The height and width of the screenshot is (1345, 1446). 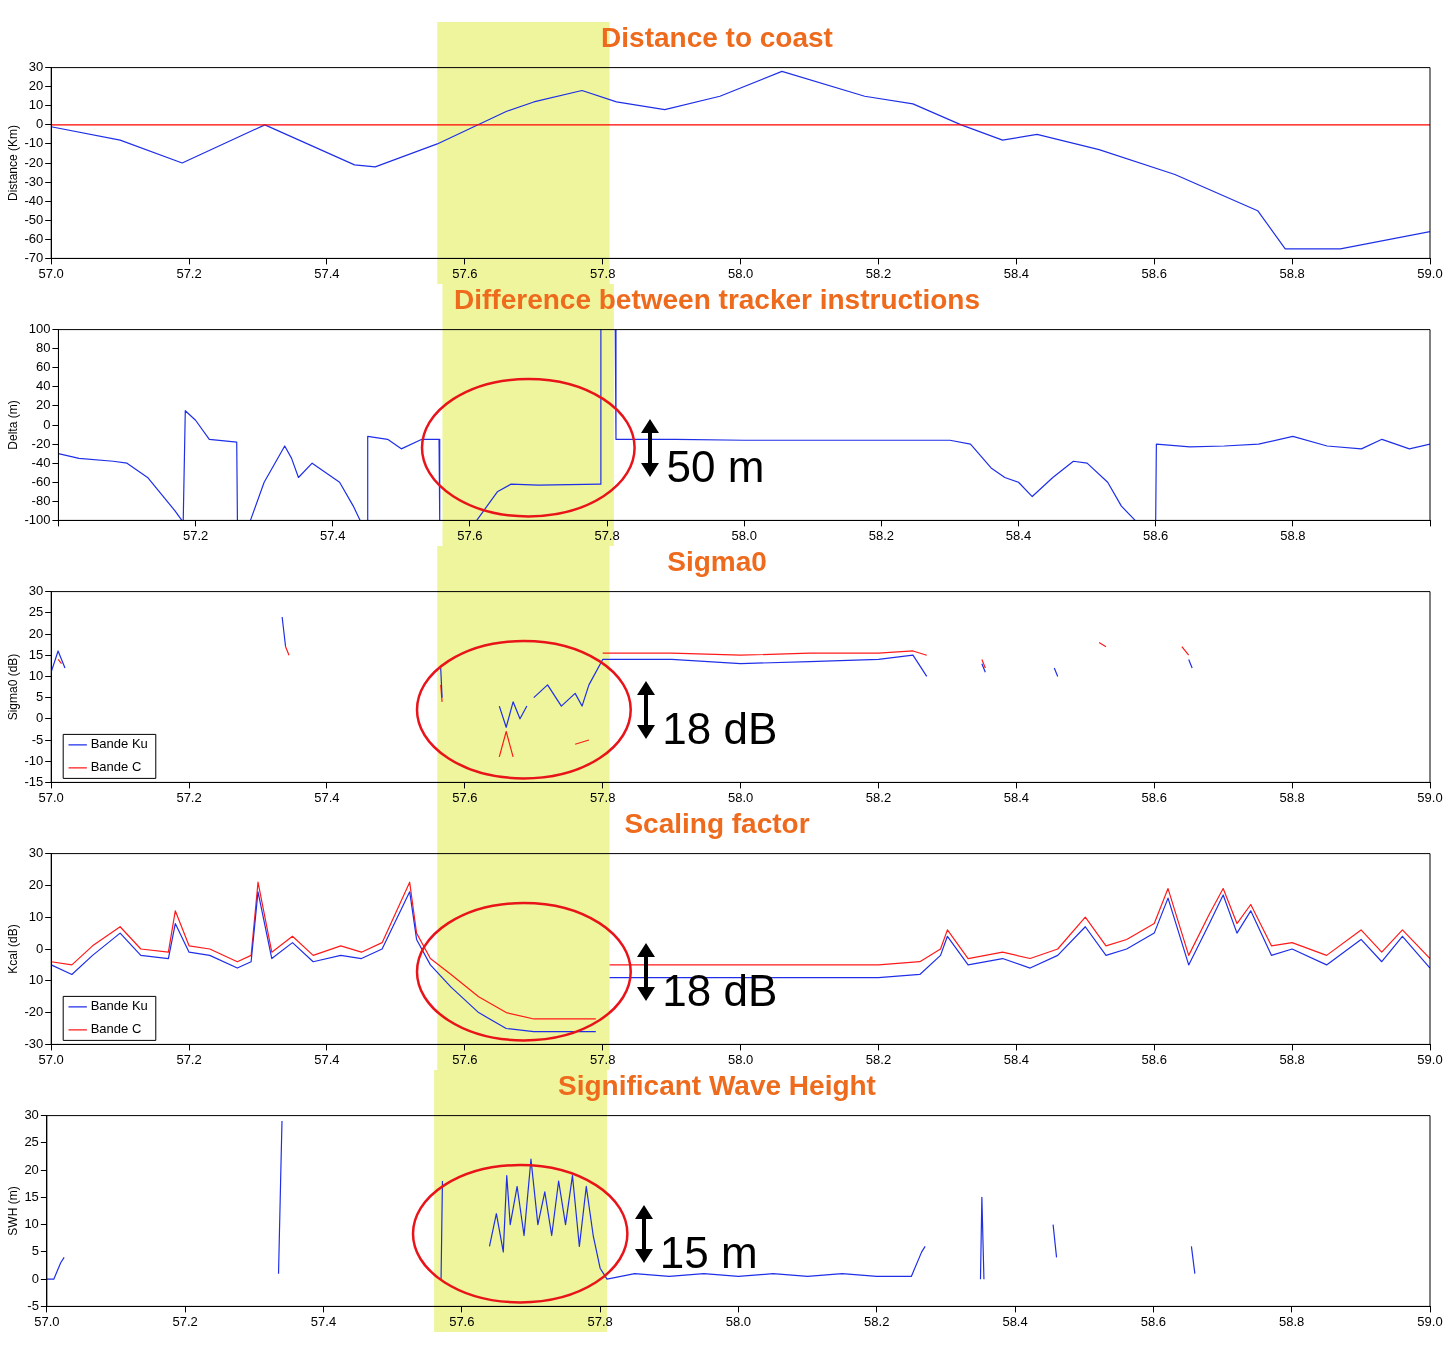 What do you see at coordinates (43, 386) in the screenshot?
I see `y-tick-label: 40` at bounding box center [43, 386].